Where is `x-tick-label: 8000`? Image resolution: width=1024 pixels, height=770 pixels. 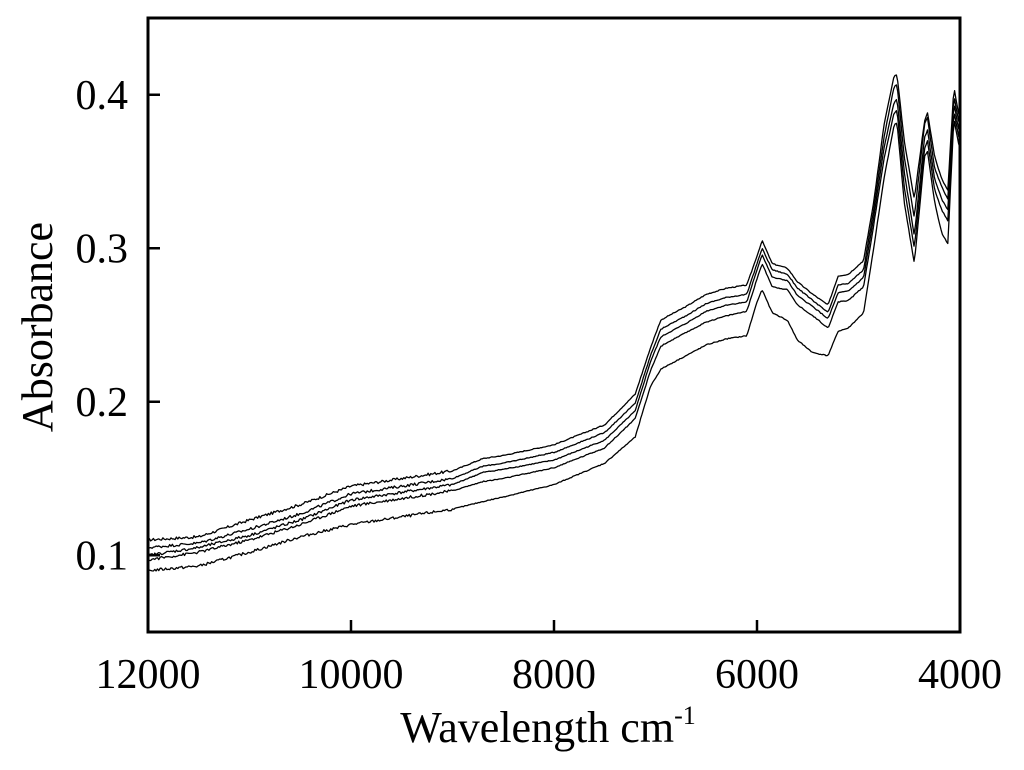 x-tick-label: 8000 is located at coordinates (554, 675).